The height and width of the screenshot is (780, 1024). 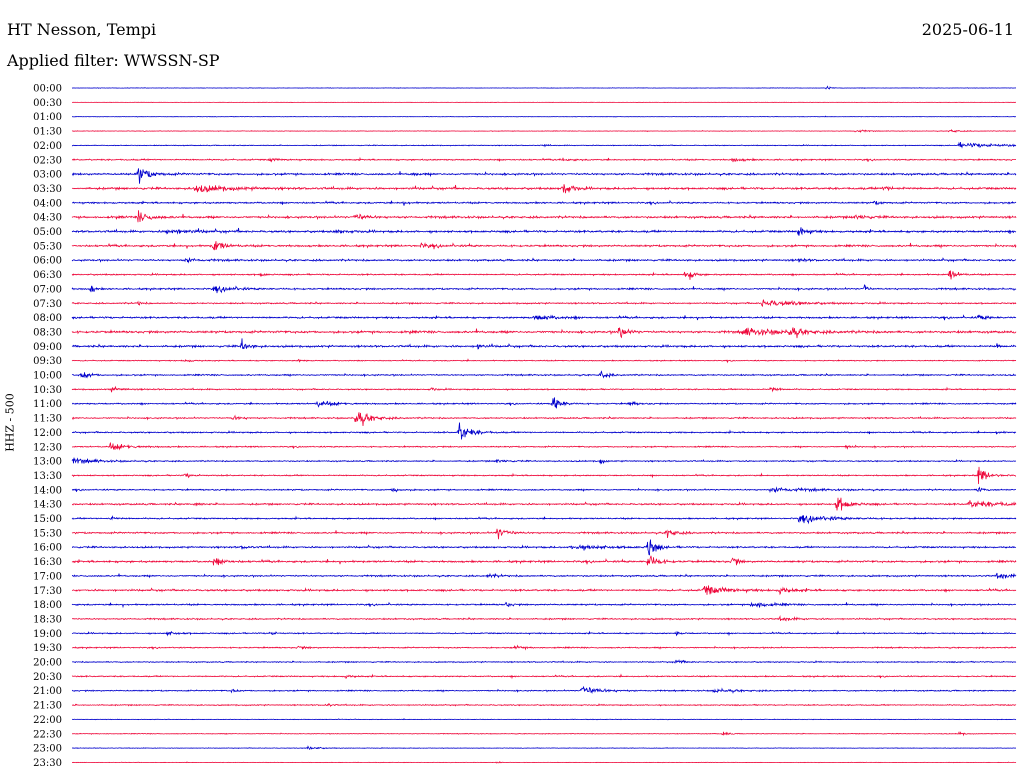 I want to click on row-label: 07:00, so click(x=47, y=289).